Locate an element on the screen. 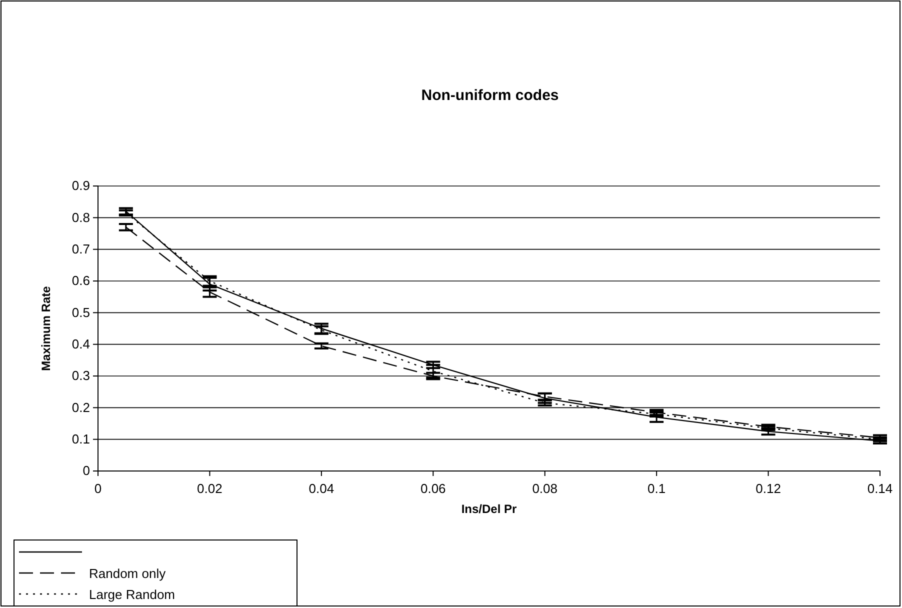 Image resolution: width=902 pixels, height=608 pixels. x-tick-label: 0.12 is located at coordinates (768, 488).